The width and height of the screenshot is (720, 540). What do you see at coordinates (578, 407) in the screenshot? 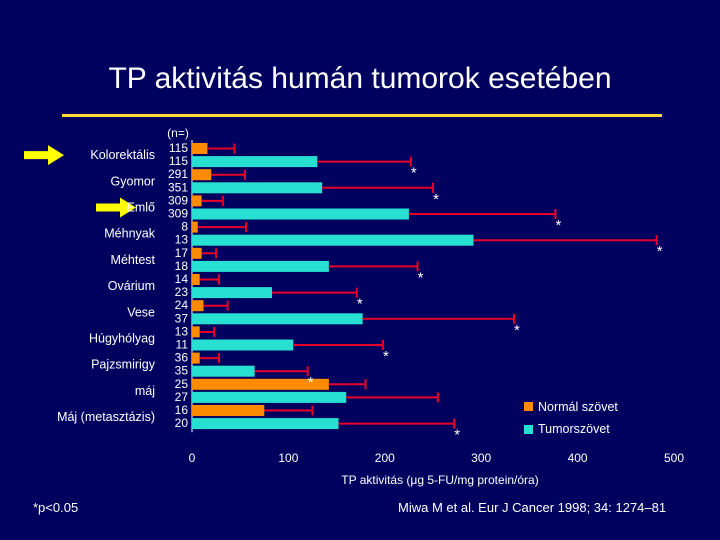
I see `legend-label-normal: Normál szövet` at bounding box center [578, 407].